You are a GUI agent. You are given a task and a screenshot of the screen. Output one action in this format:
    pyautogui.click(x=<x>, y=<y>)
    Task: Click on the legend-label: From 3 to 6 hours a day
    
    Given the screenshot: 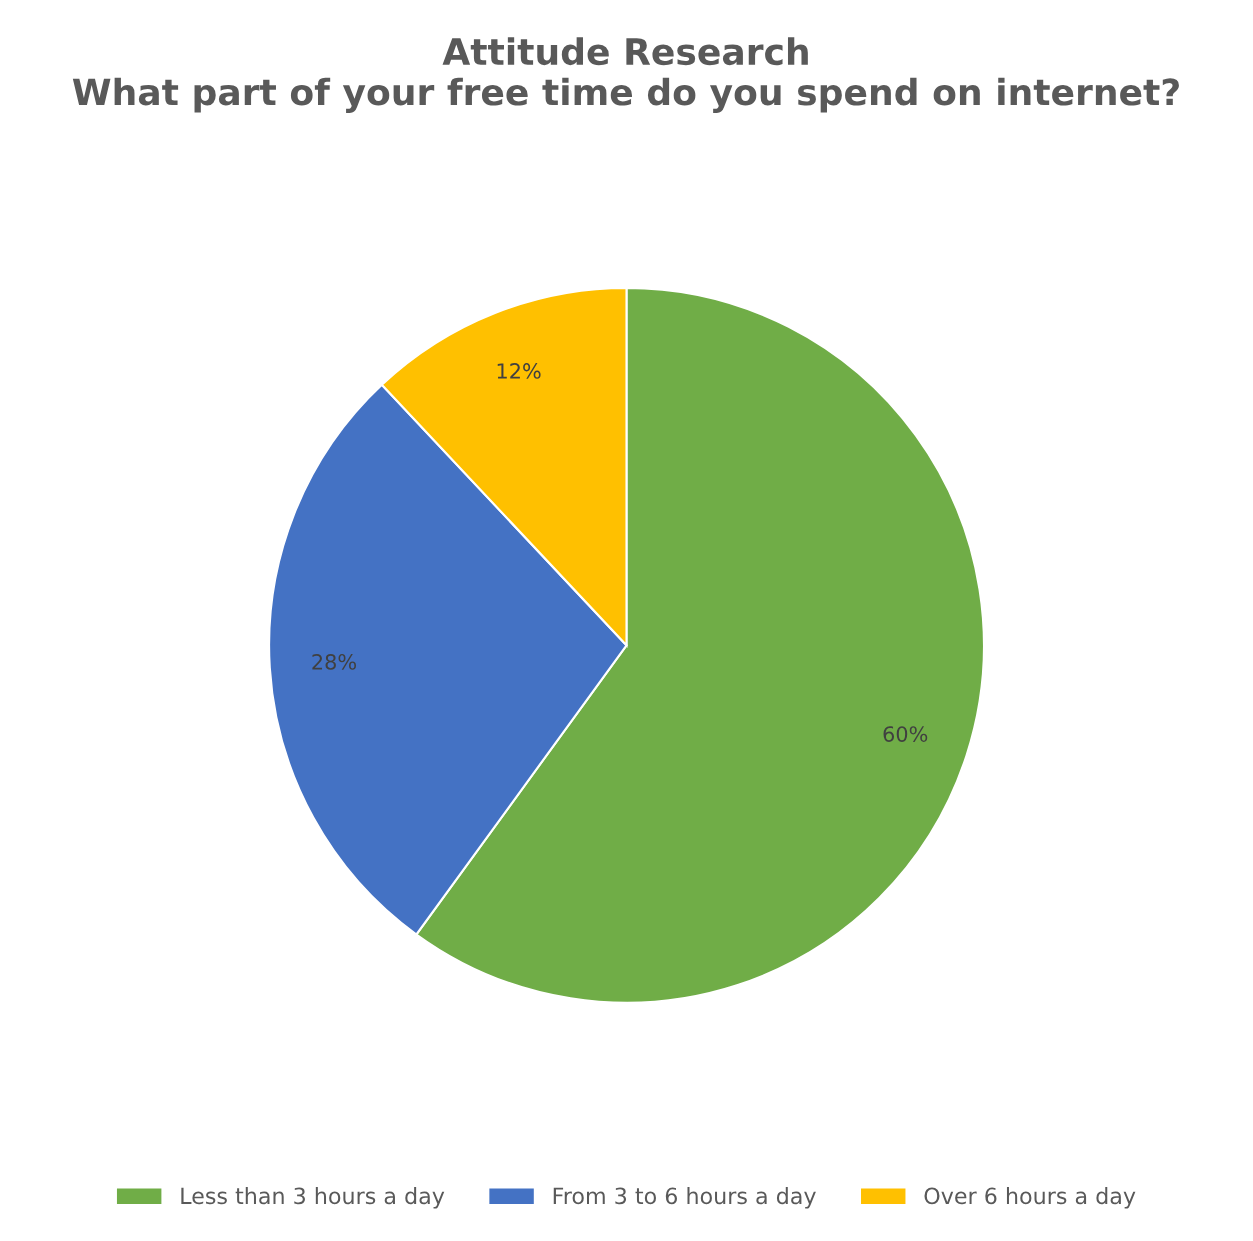 What is the action you would take?
    pyautogui.click(x=684, y=1198)
    